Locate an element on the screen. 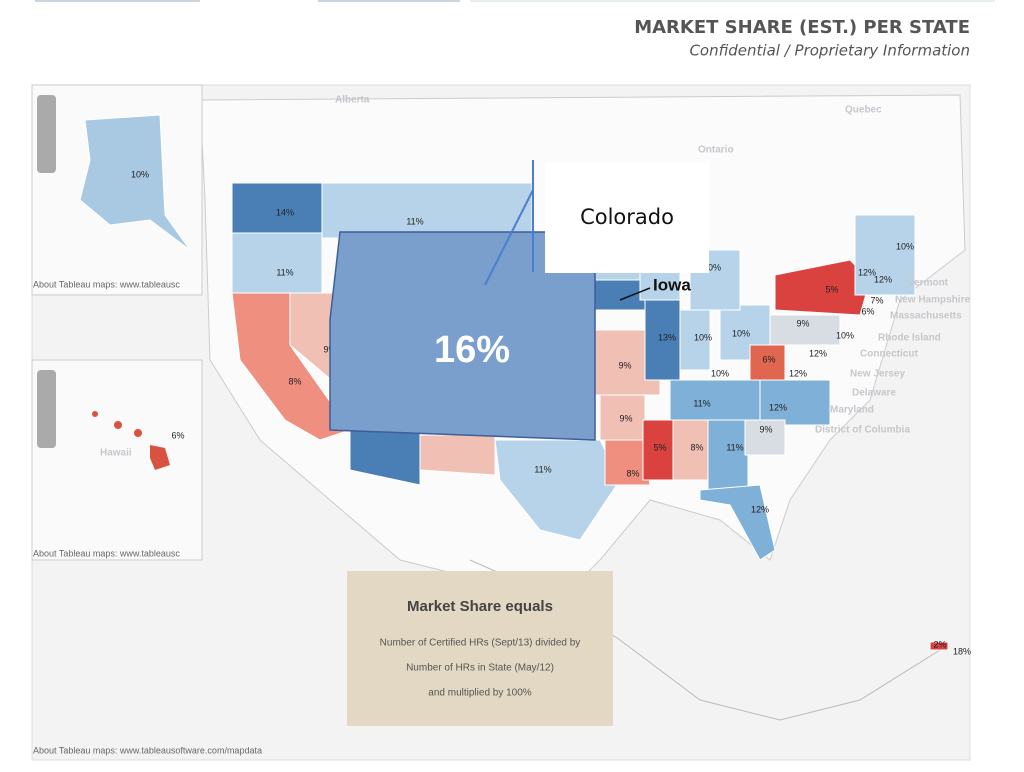 Image resolution: width=1024 pixels, height=772 pixels. iowa-pointer is located at coordinates (635, 294).